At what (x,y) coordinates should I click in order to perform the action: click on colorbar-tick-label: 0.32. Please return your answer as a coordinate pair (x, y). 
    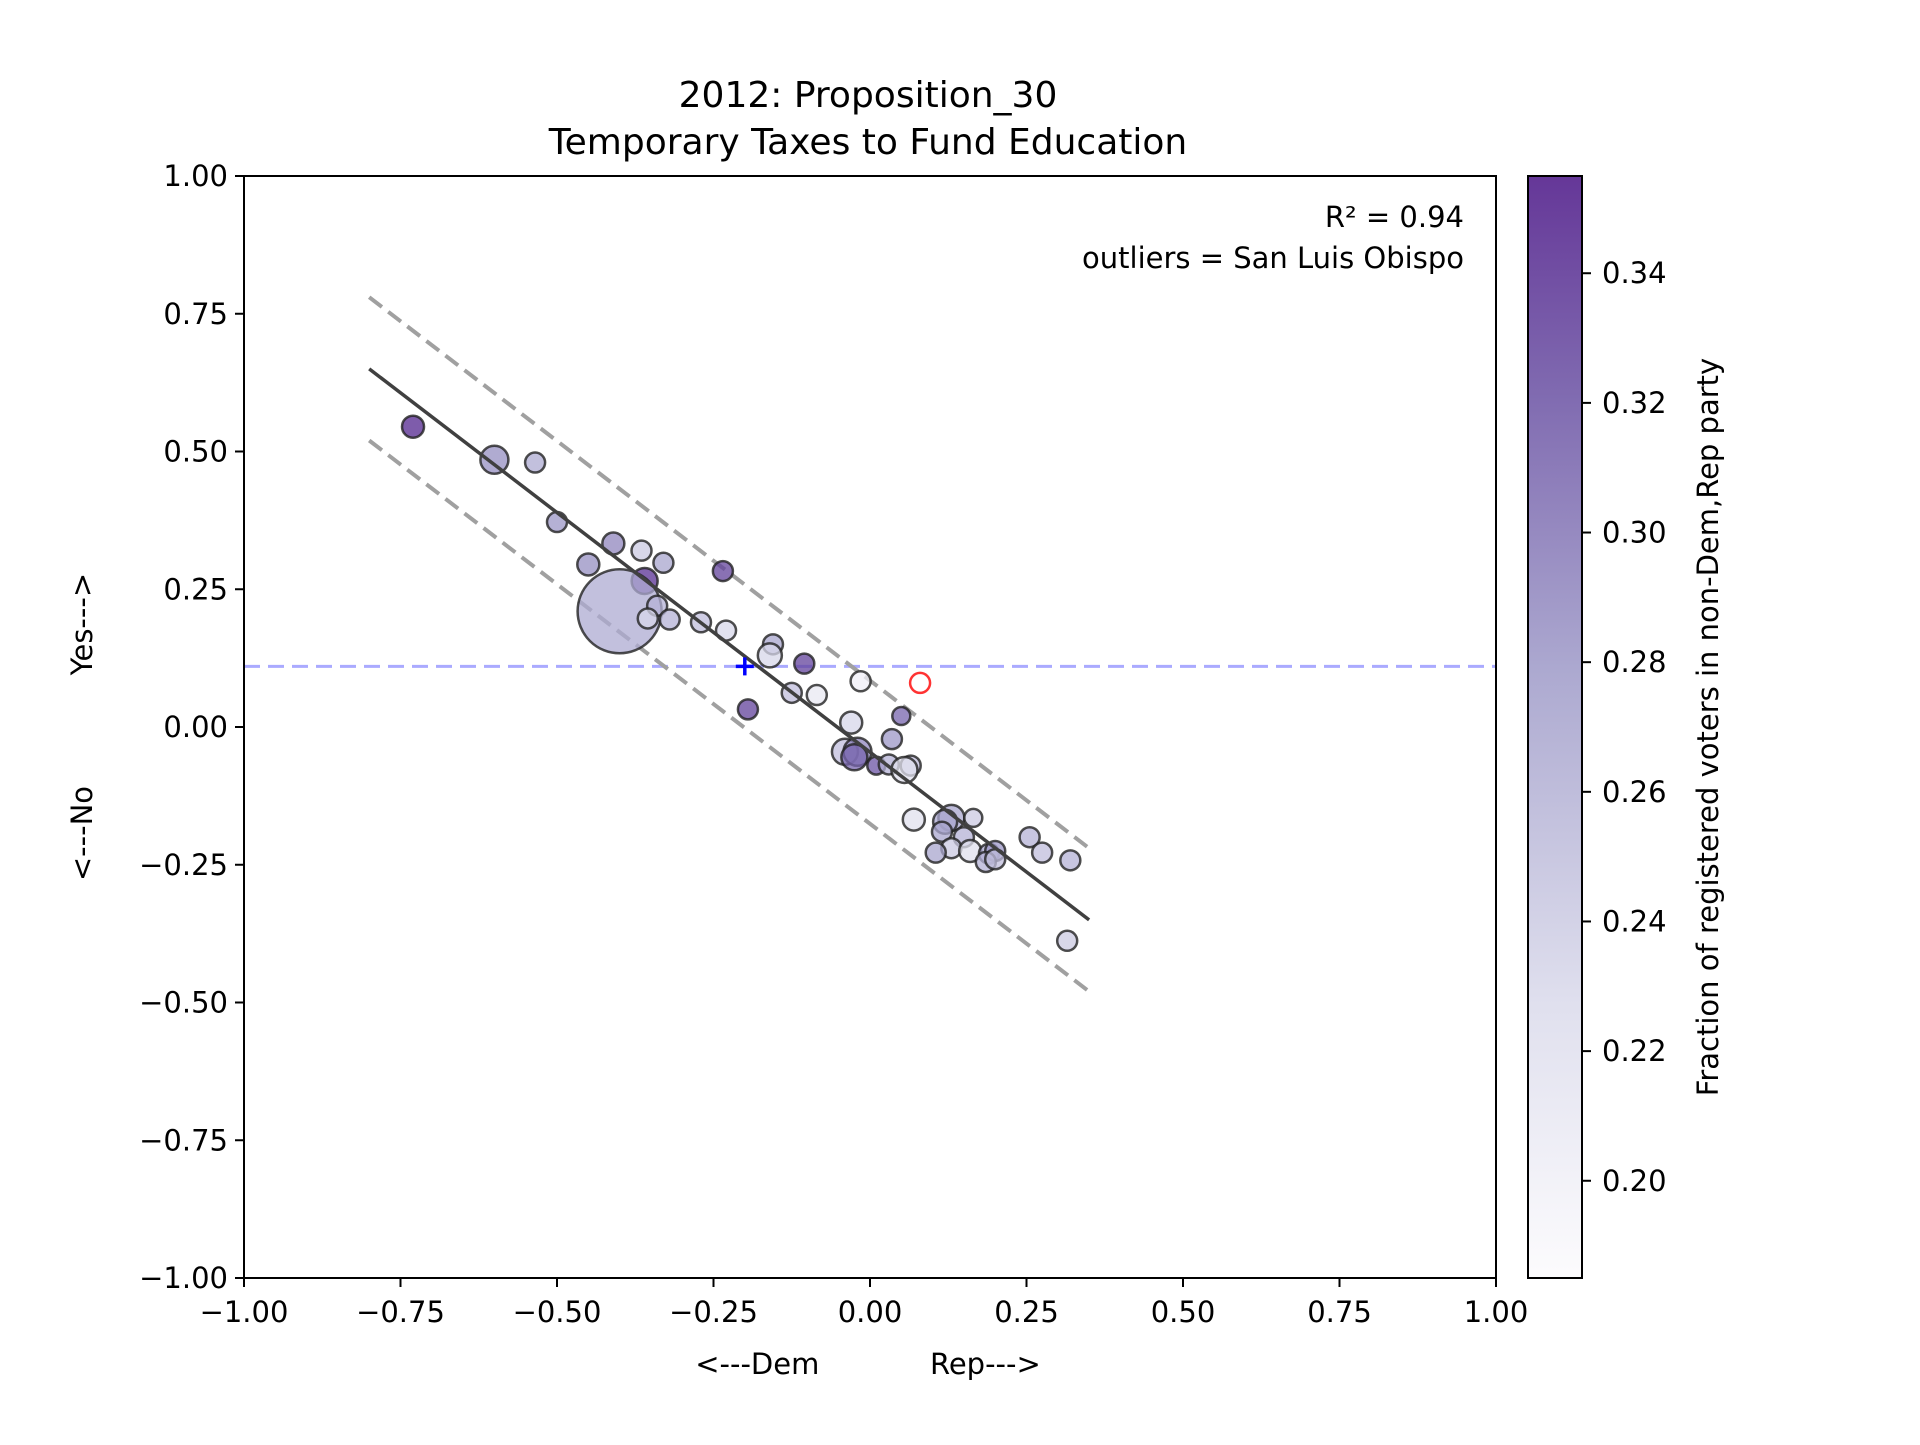
    Looking at the image, I should click on (1634, 403).